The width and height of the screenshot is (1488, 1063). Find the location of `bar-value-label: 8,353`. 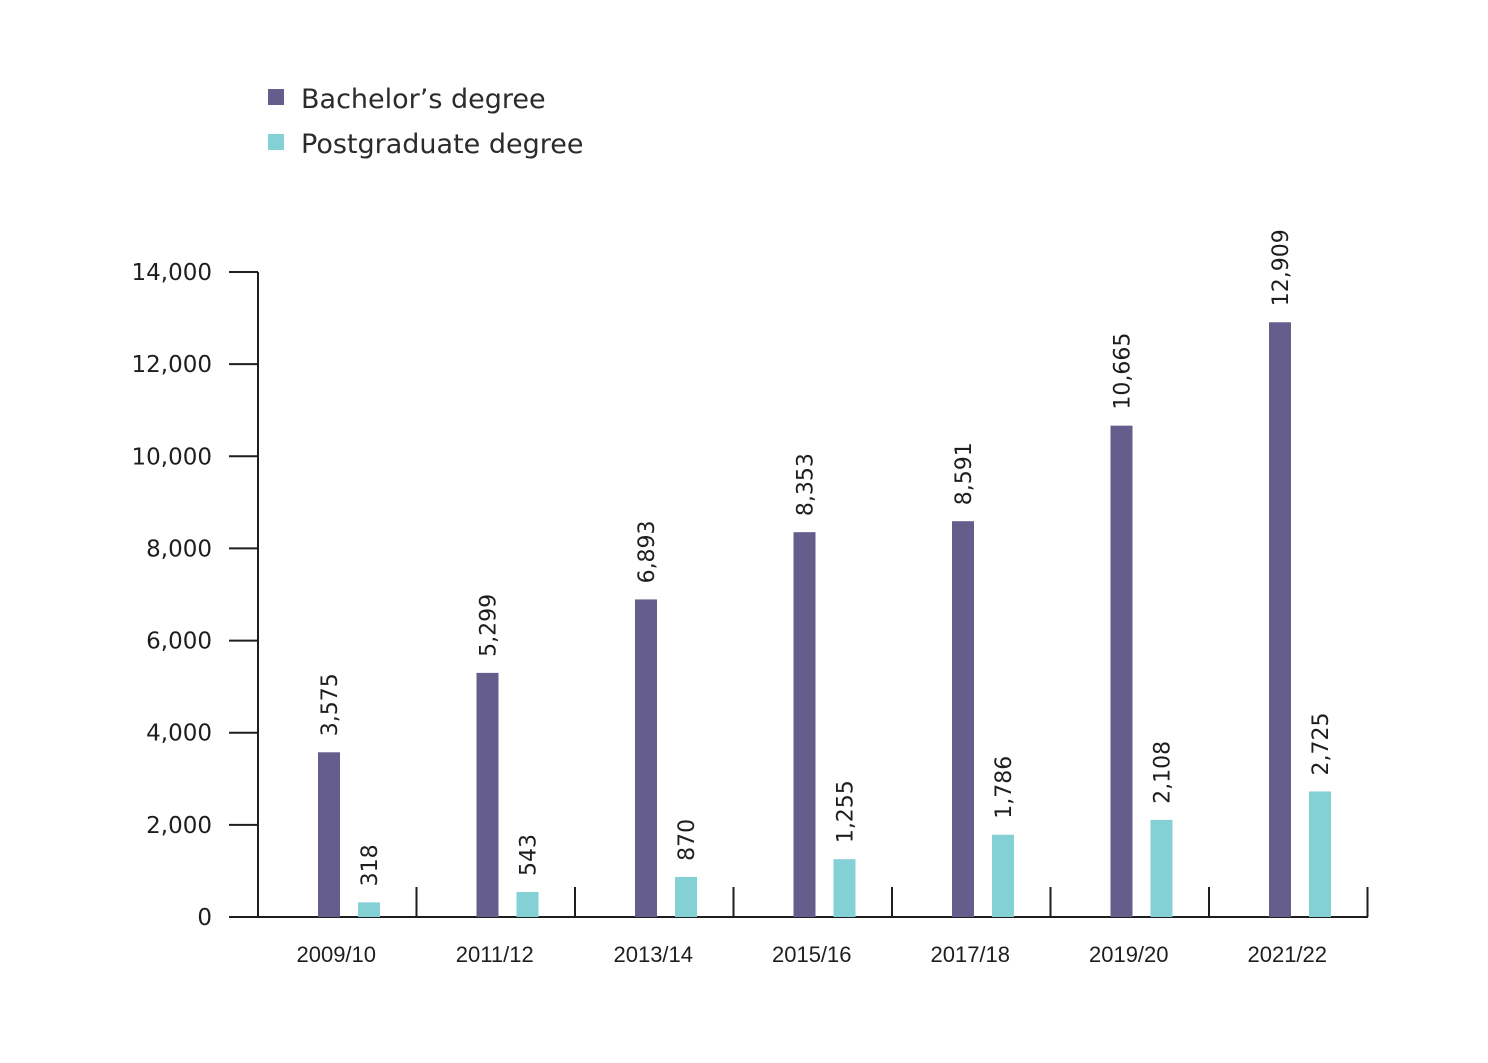

bar-value-label: 8,353 is located at coordinates (806, 484).